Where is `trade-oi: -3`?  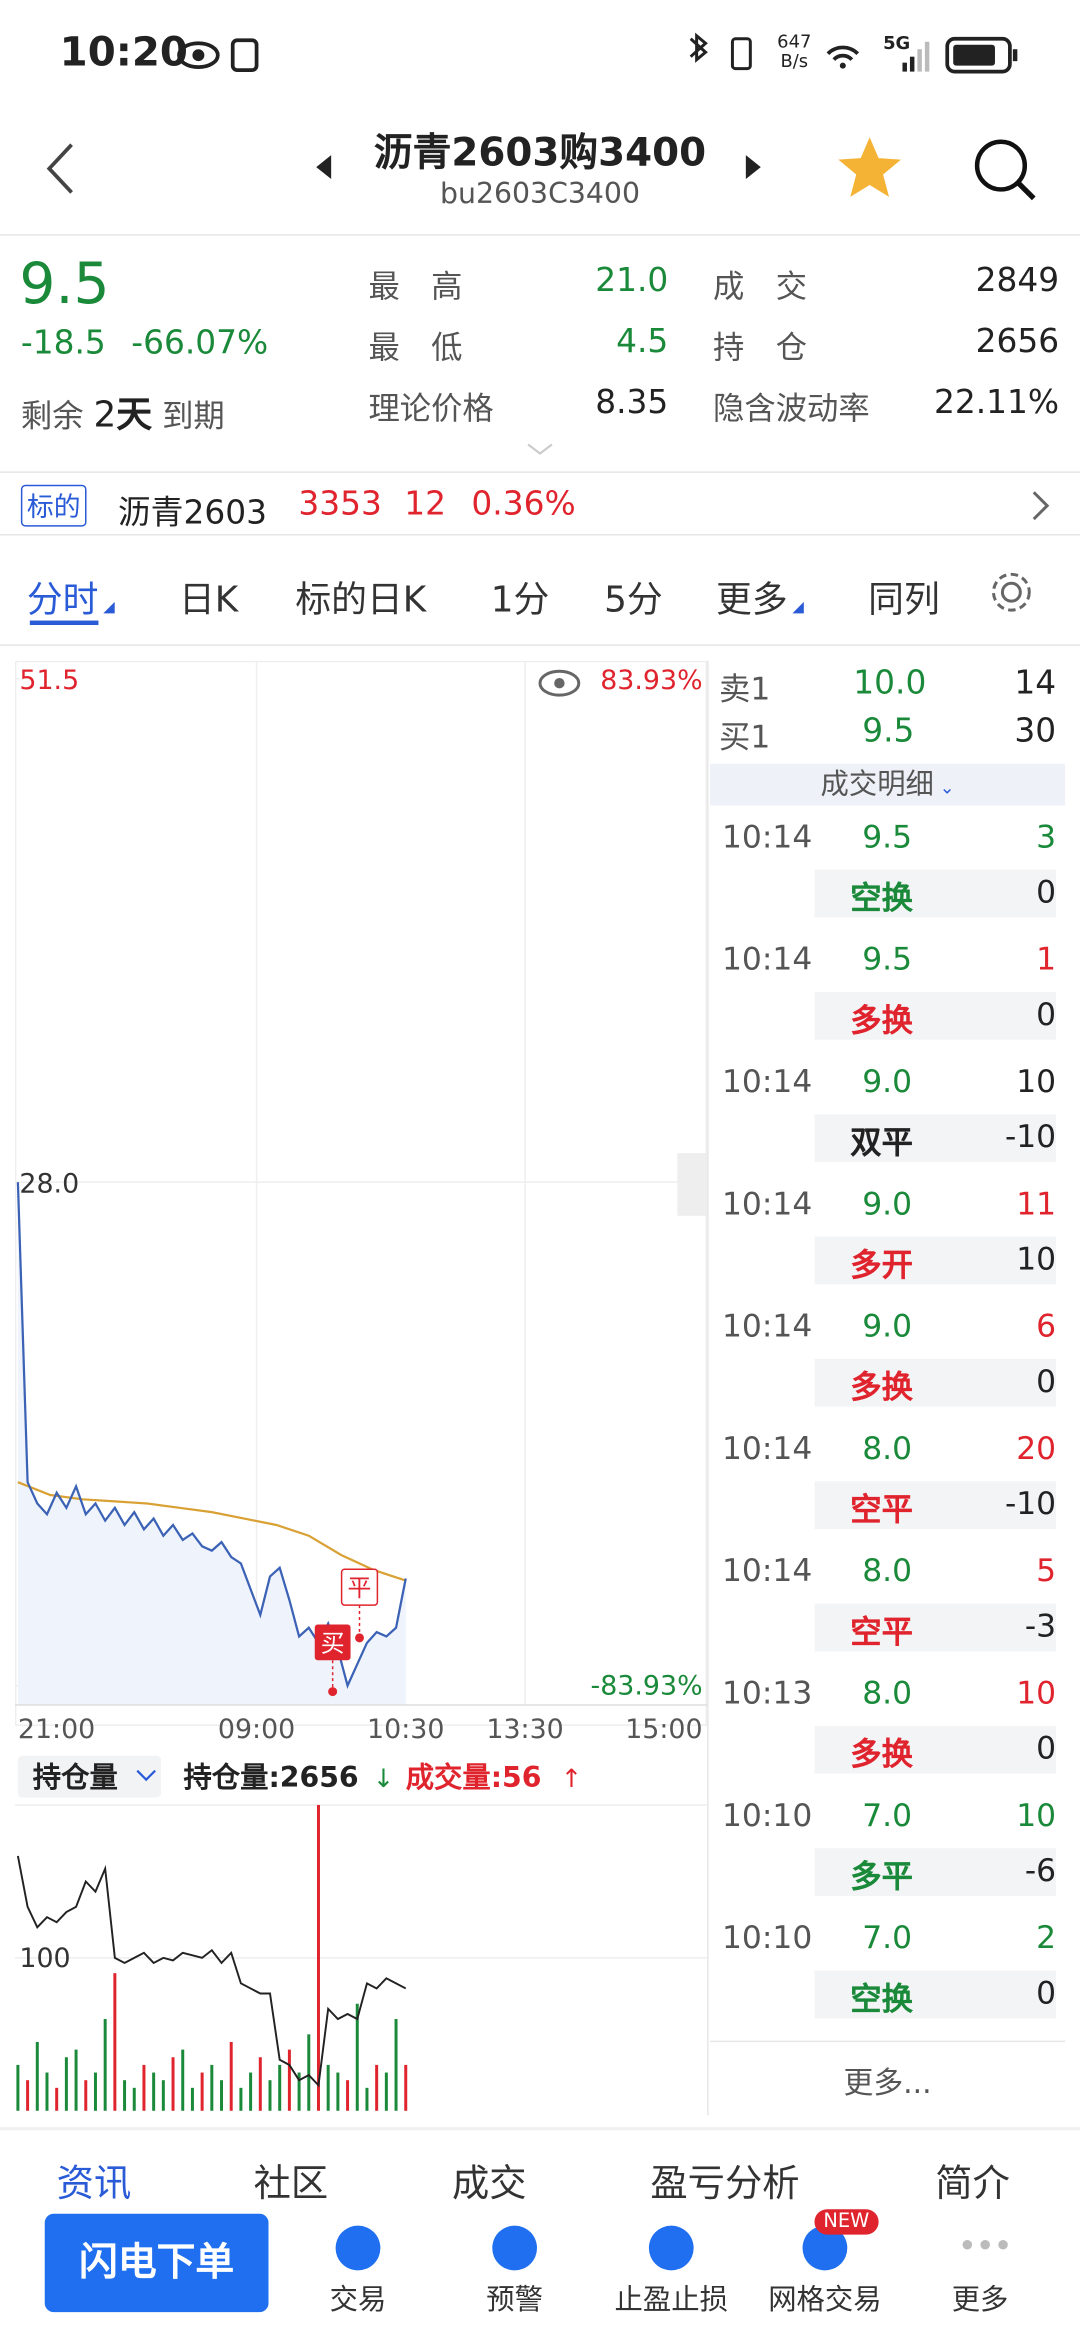 trade-oi: -3 is located at coordinates (1040, 1626).